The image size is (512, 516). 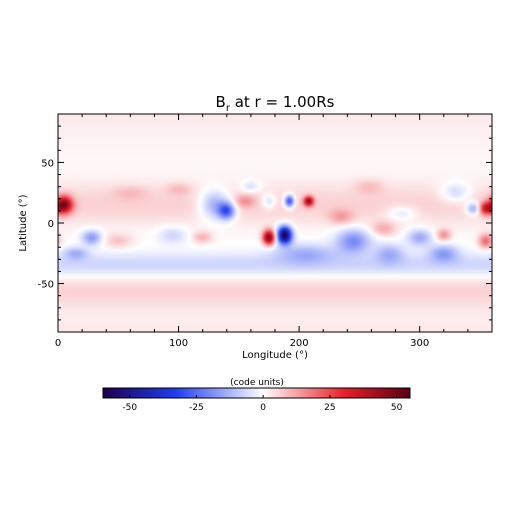 I want to click on y-tick-label: -50, so click(x=46, y=285).